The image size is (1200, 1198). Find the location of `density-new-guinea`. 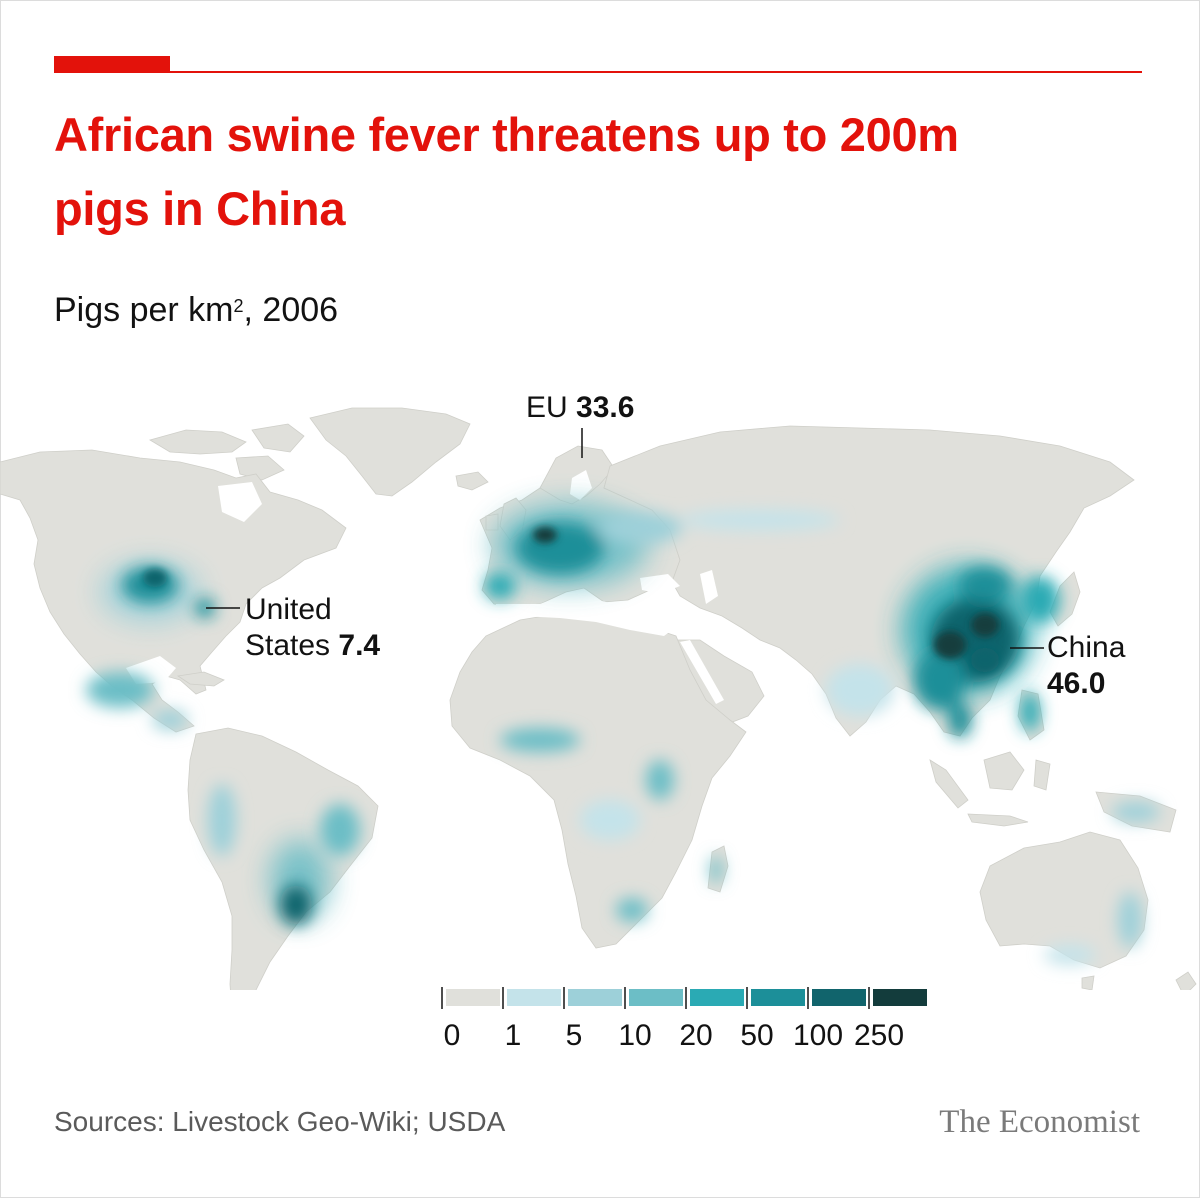

density-new-guinea is located at coordinates (1136, 812).